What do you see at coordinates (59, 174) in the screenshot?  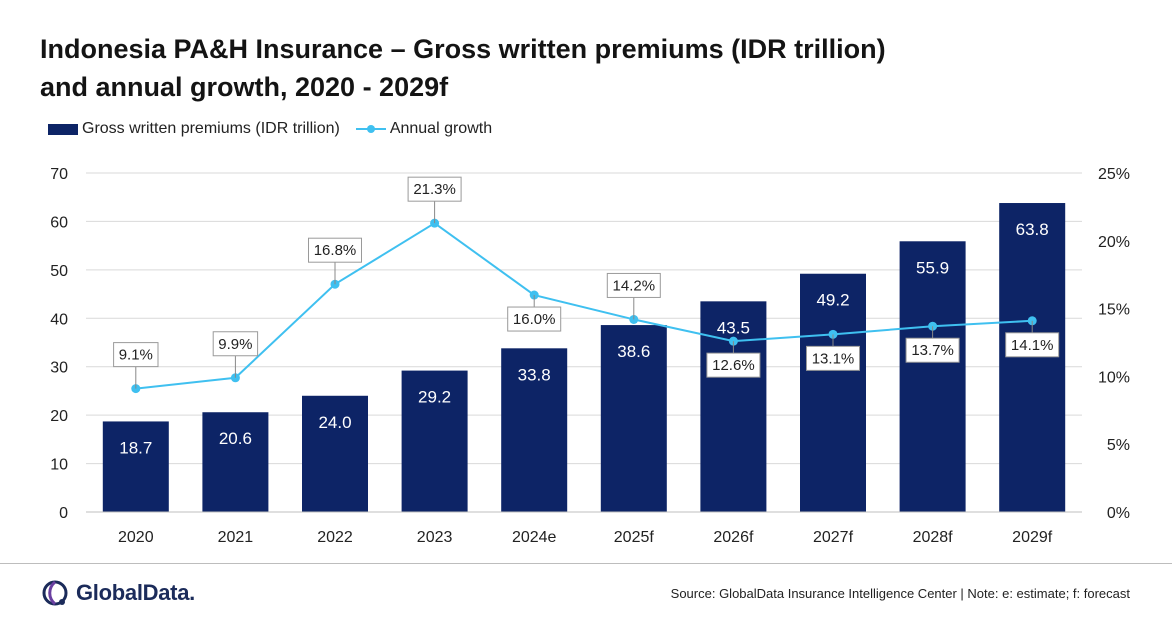 I see `y-left-tick-label: 70` at bounding box center [59, 174].